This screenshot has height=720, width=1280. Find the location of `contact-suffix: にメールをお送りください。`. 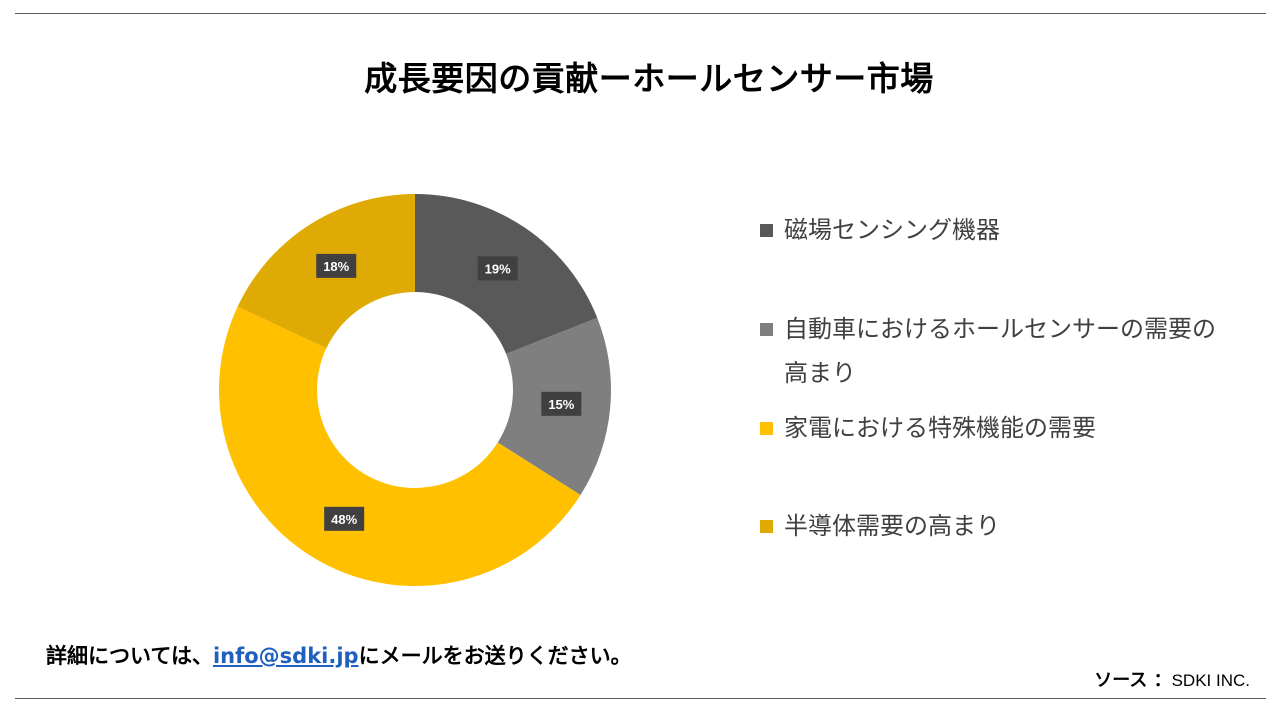

contact-suffix: にメールをお送りください。 is located at coordinates (495, 656).